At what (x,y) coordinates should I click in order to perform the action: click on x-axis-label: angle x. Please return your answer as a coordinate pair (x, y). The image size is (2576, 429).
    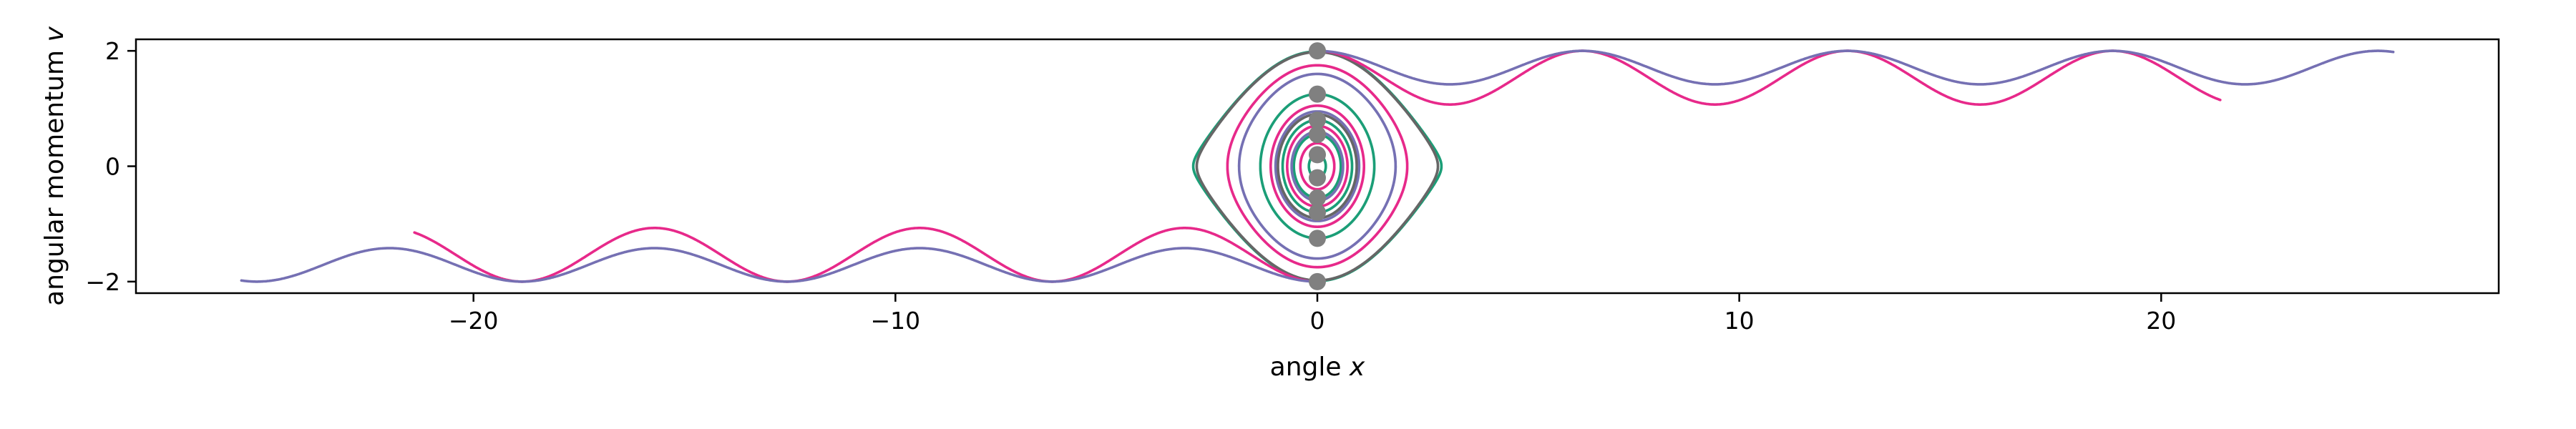
    Looking at the image, I should click on (1317, 367).